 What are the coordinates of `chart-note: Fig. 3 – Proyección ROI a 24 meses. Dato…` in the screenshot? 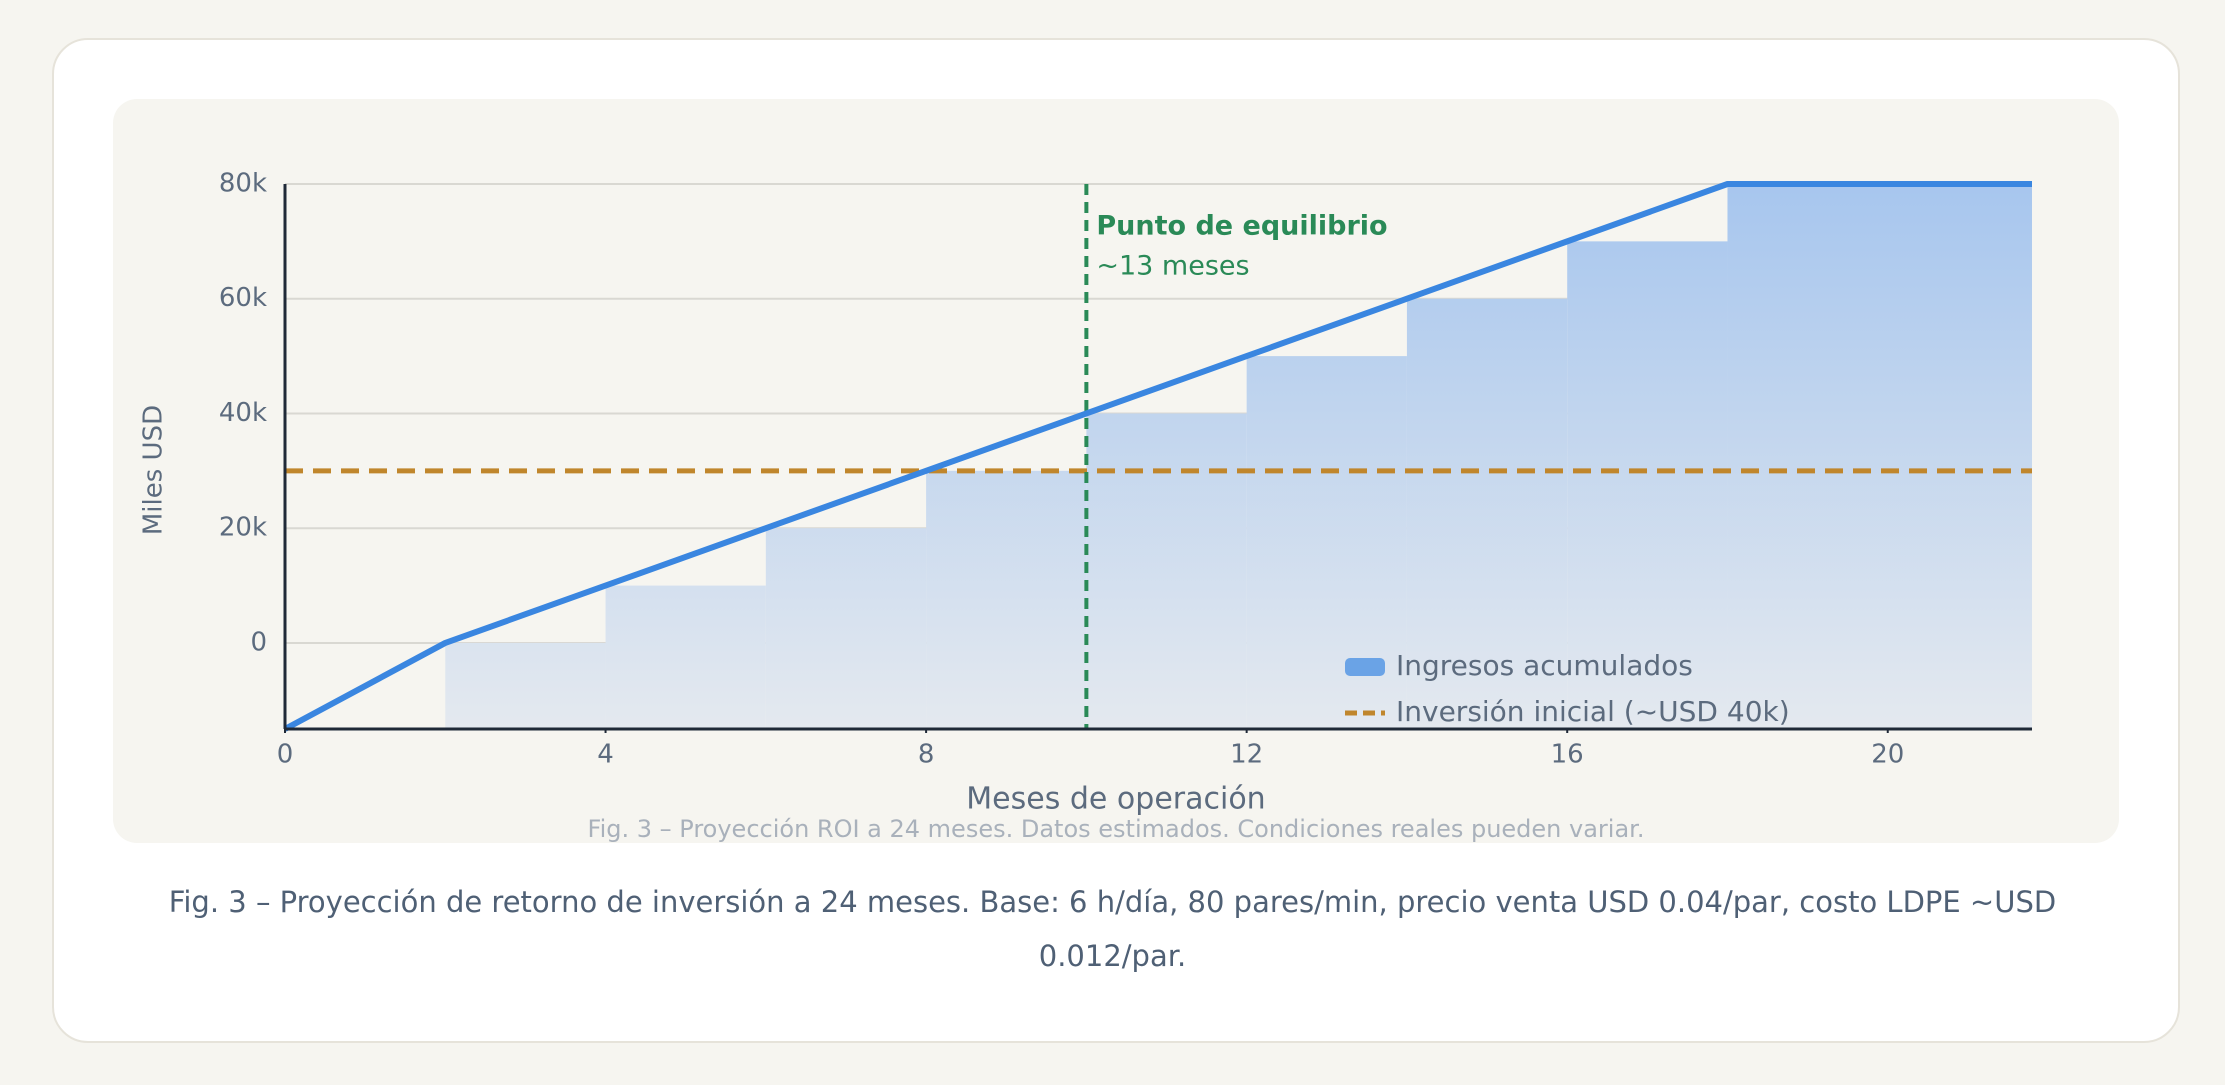 It's located at (1116, 829).